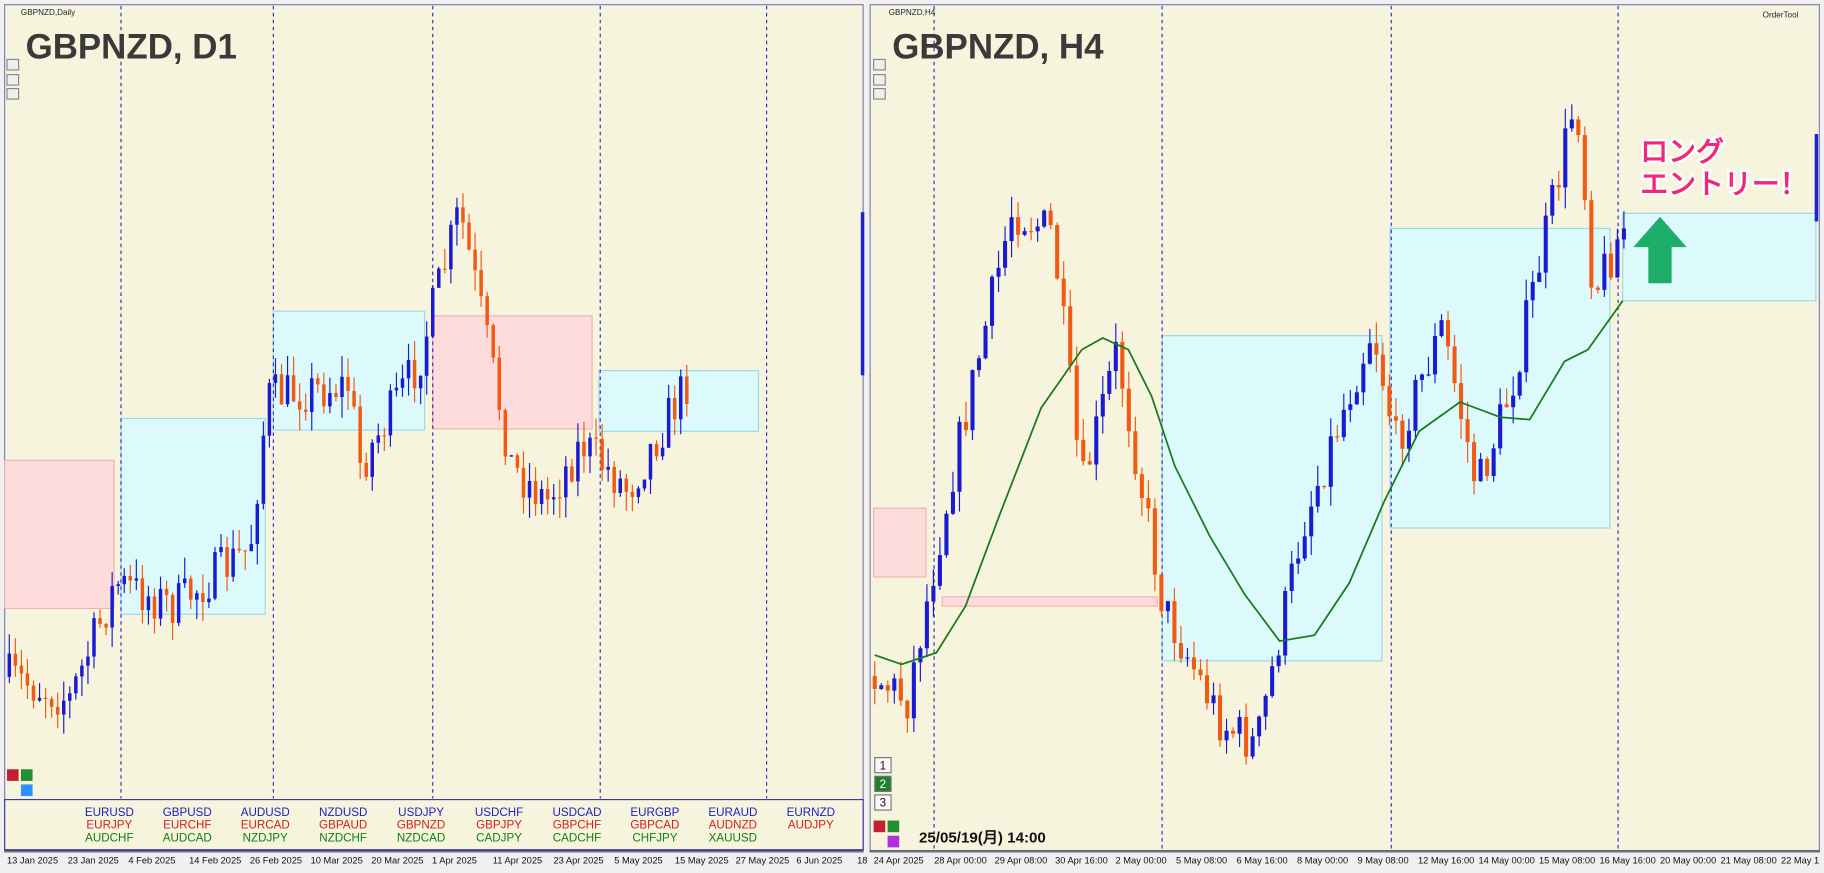 The image size is (1824, 873). Describe the element at coordinates (187, 838) in the screenshot. I see `symbol: AUDCAD` at that location.